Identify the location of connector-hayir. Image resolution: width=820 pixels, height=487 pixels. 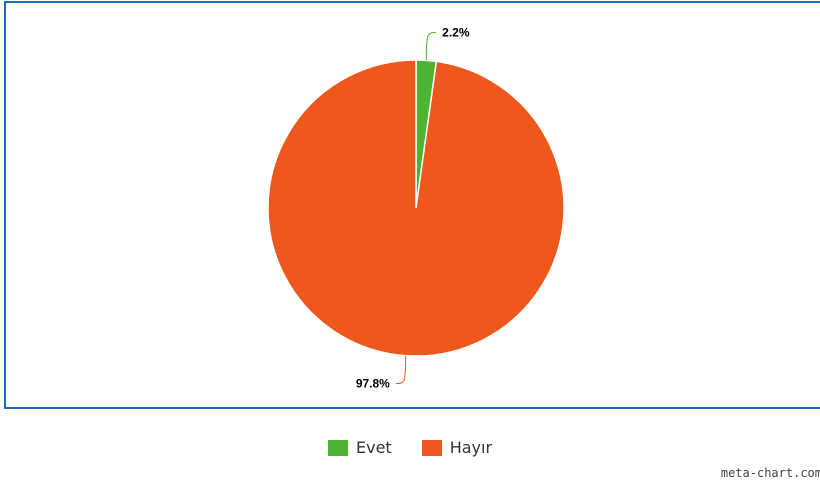
(401, 370).